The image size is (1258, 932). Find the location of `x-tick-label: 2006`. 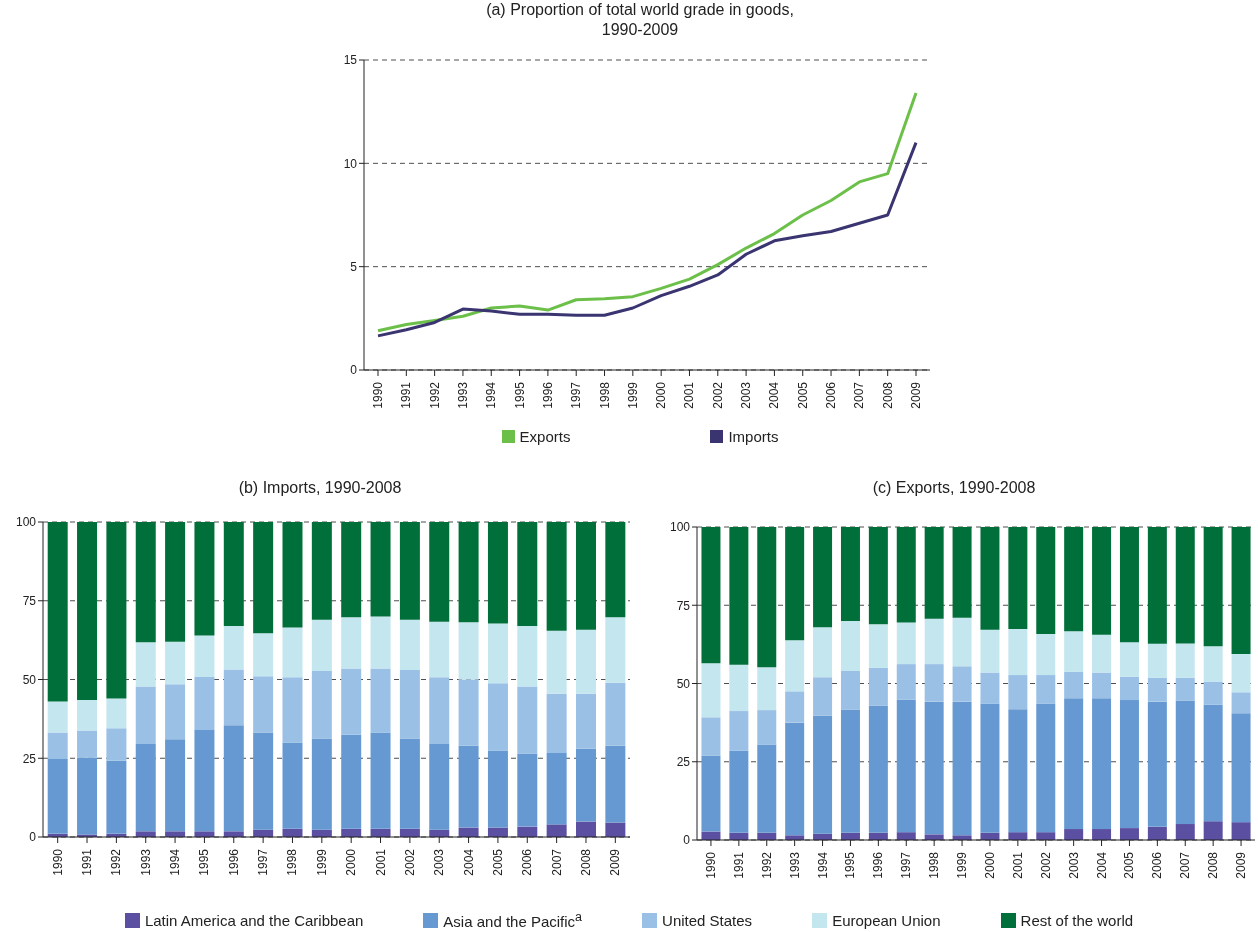

x-tick-label: 2006 is located at coordinates (1157, 865).